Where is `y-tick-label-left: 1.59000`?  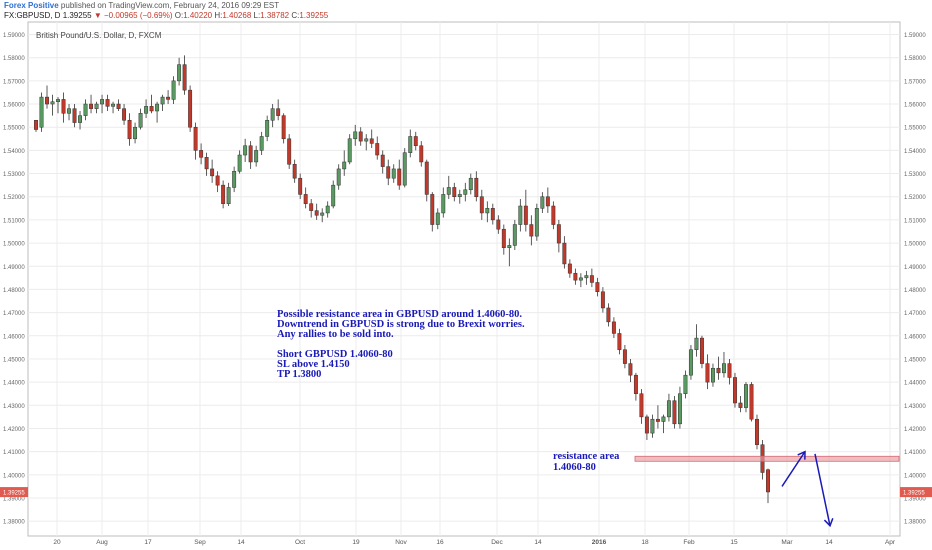 y-tick-label-left: 1.59000 is located at coordinates (14, 36).